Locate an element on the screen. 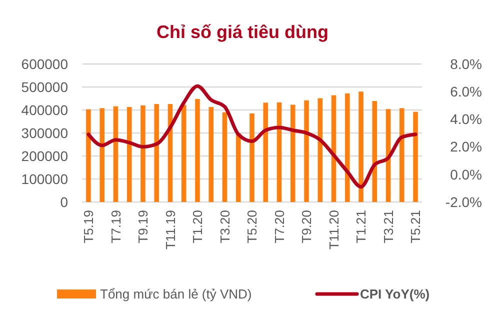 This screenshot has width=491, height=320. legend-label: CPI YoY(%) is located at coordinates (395, 294).